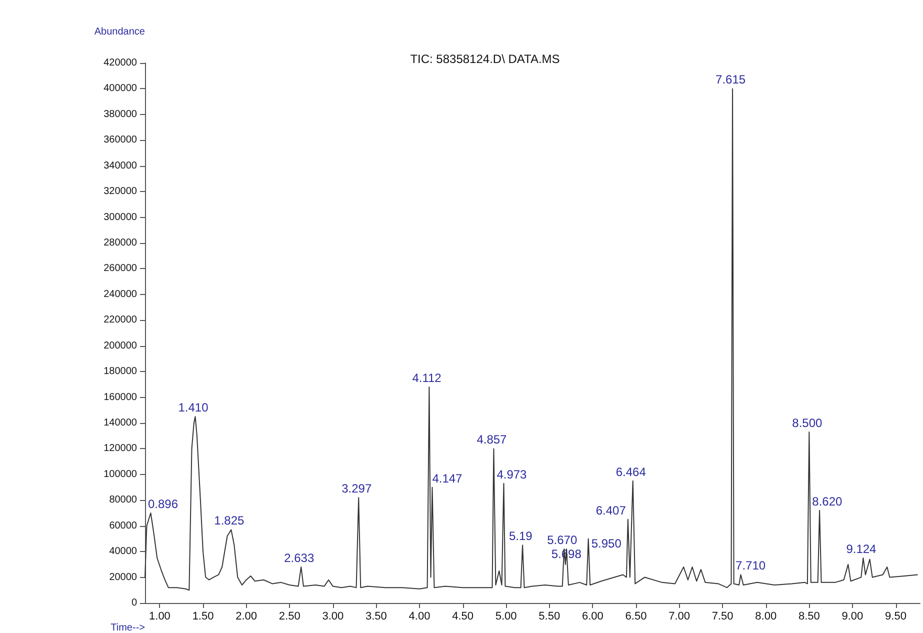  I want to click on y-tick-label: 200000, so click(121, 346).